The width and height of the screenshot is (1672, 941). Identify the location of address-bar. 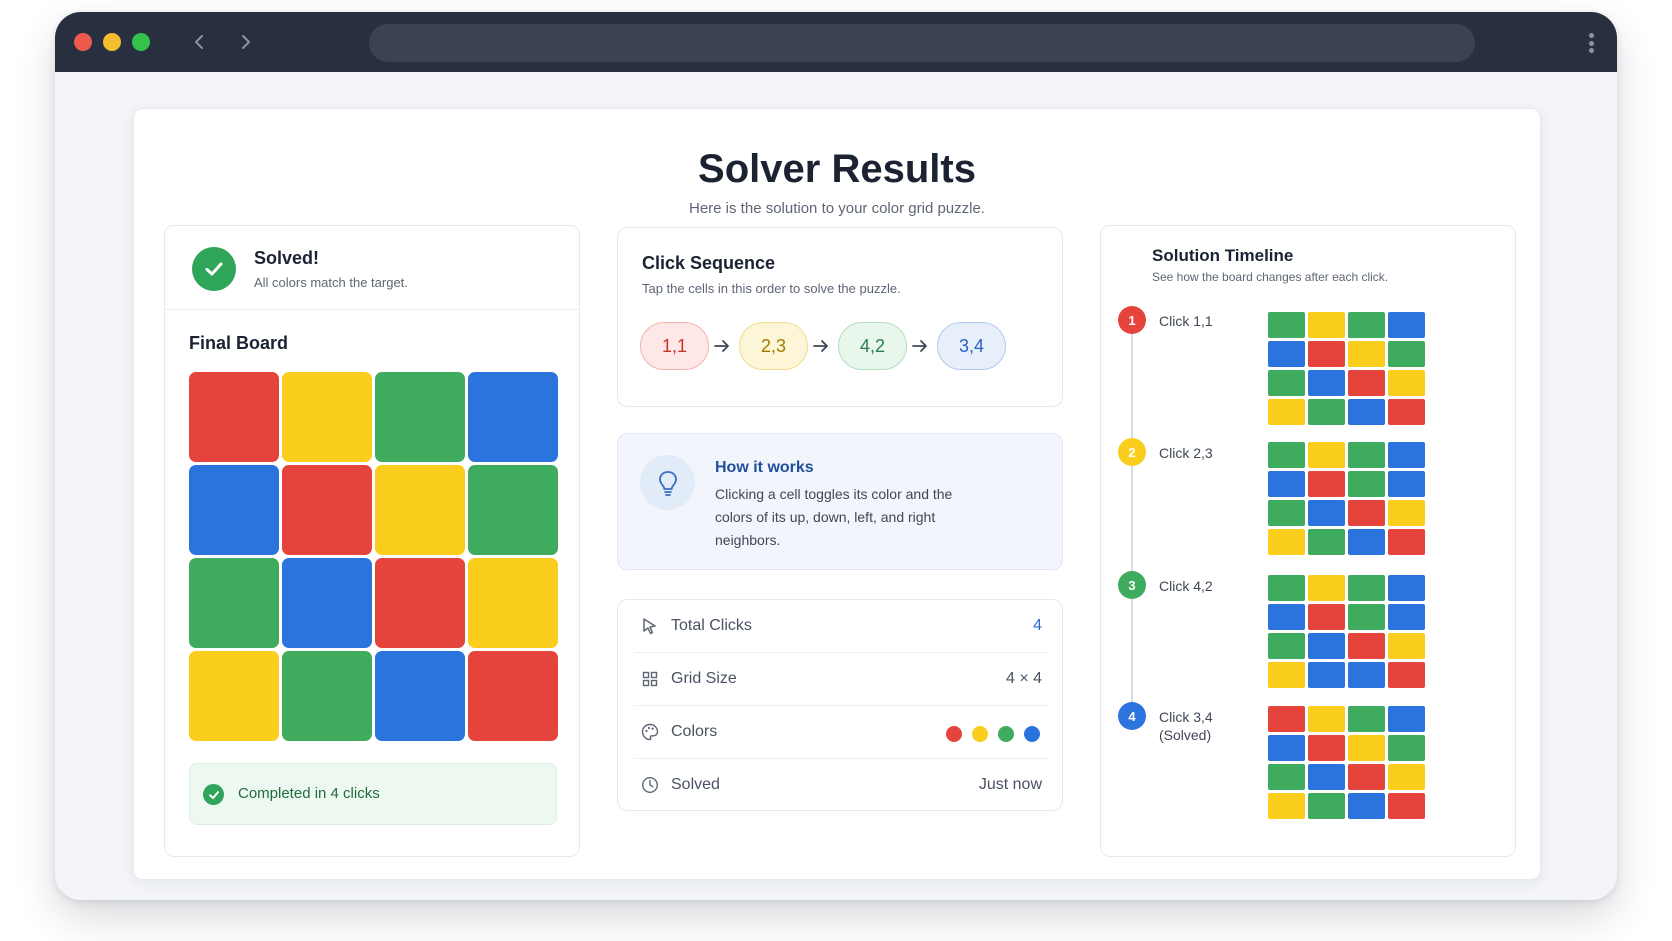
(922, 43).